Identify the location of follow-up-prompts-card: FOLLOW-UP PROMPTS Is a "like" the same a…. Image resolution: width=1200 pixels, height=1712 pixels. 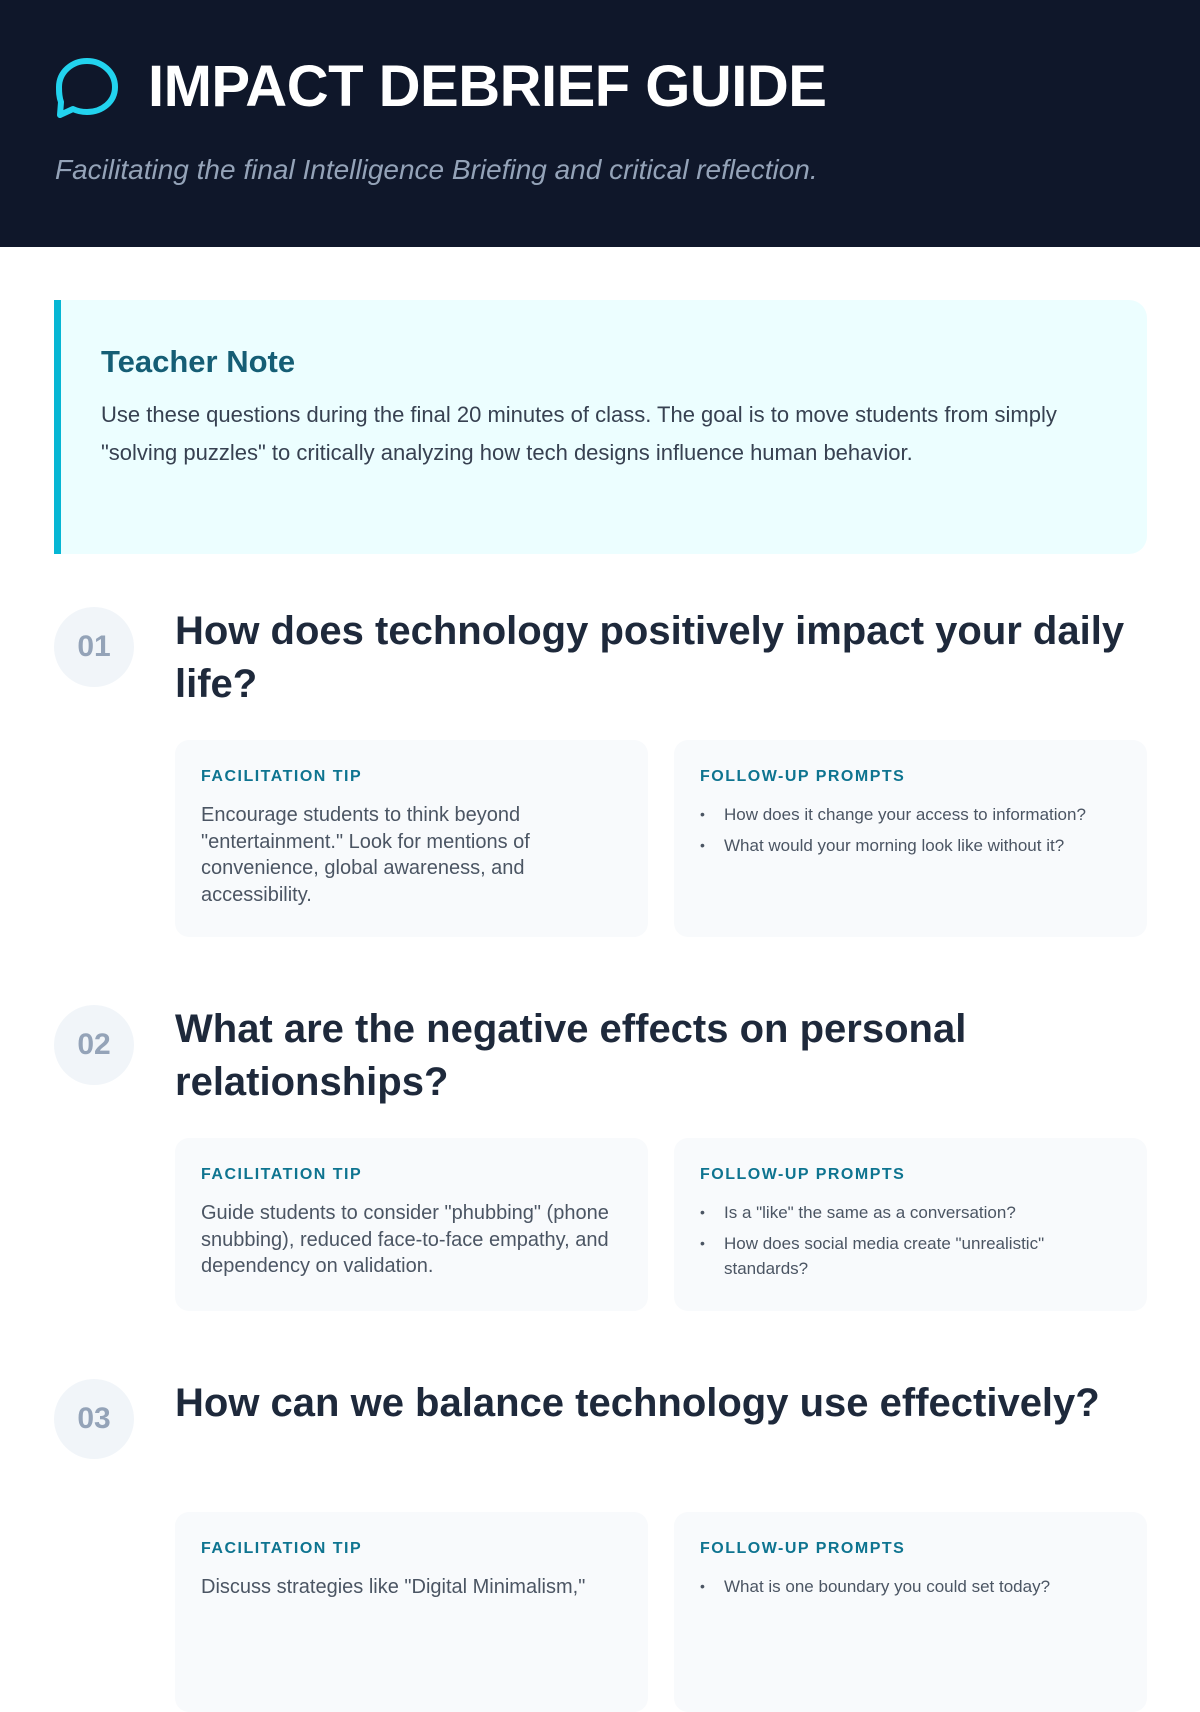
(910, 1224).